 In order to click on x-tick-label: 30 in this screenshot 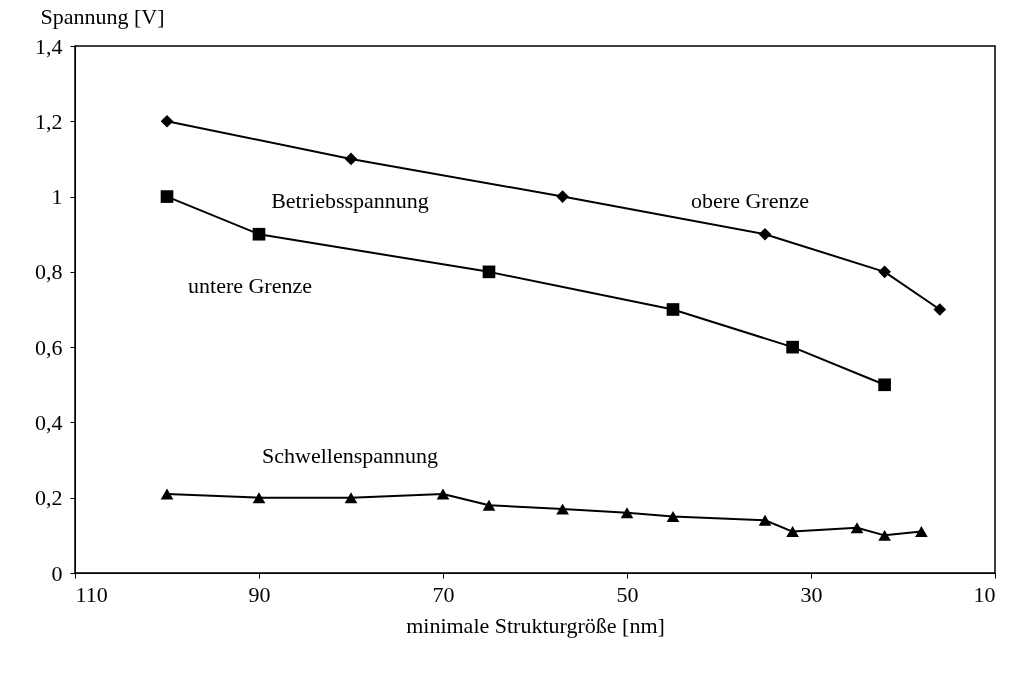, I will do `click(811, 594)`.